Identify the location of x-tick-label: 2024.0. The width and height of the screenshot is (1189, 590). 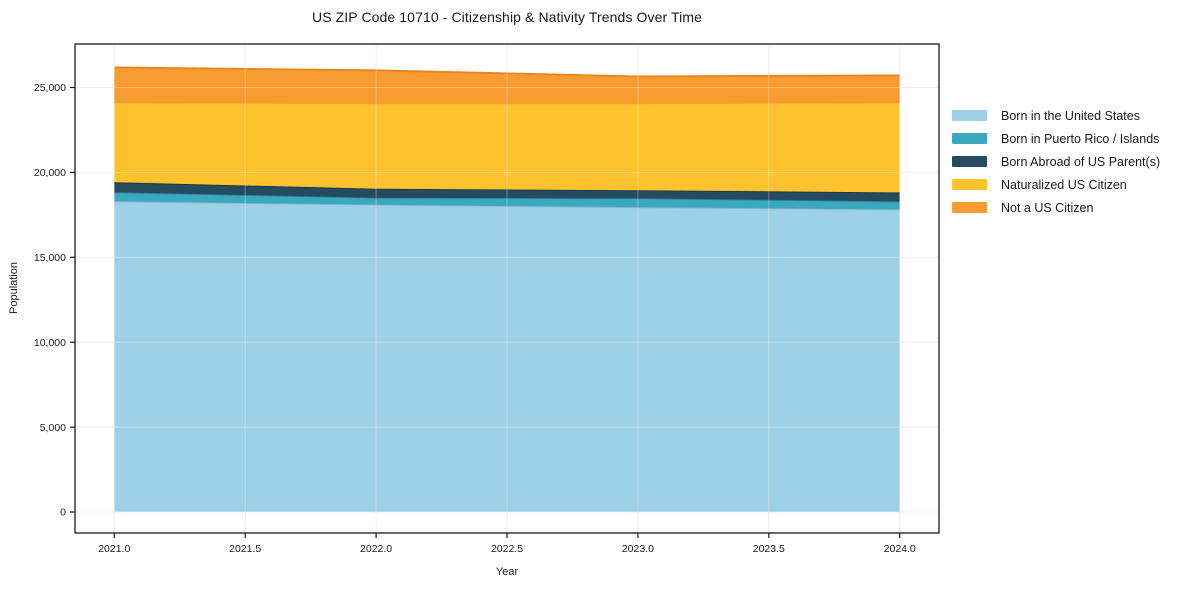
(900, 549).